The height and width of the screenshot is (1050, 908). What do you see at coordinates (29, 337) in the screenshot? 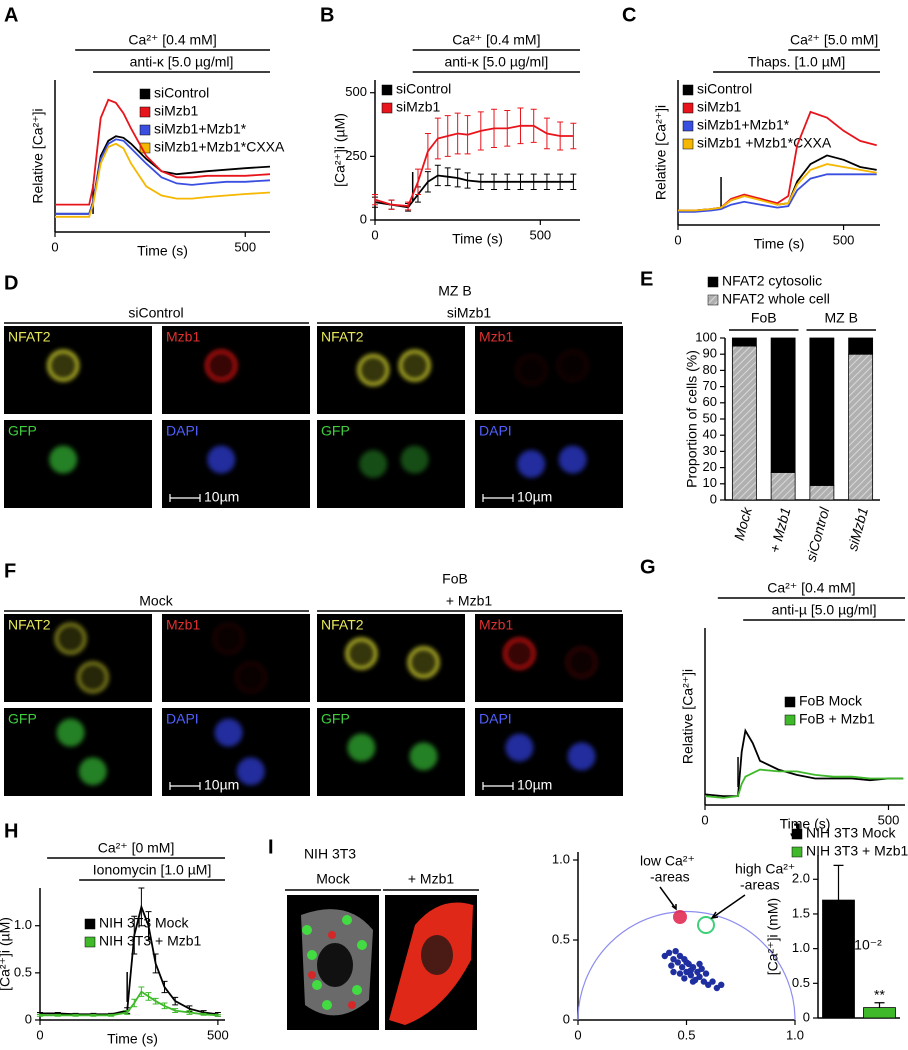
I see `channel-label: NFAT2` at bounding box center [29, 337].